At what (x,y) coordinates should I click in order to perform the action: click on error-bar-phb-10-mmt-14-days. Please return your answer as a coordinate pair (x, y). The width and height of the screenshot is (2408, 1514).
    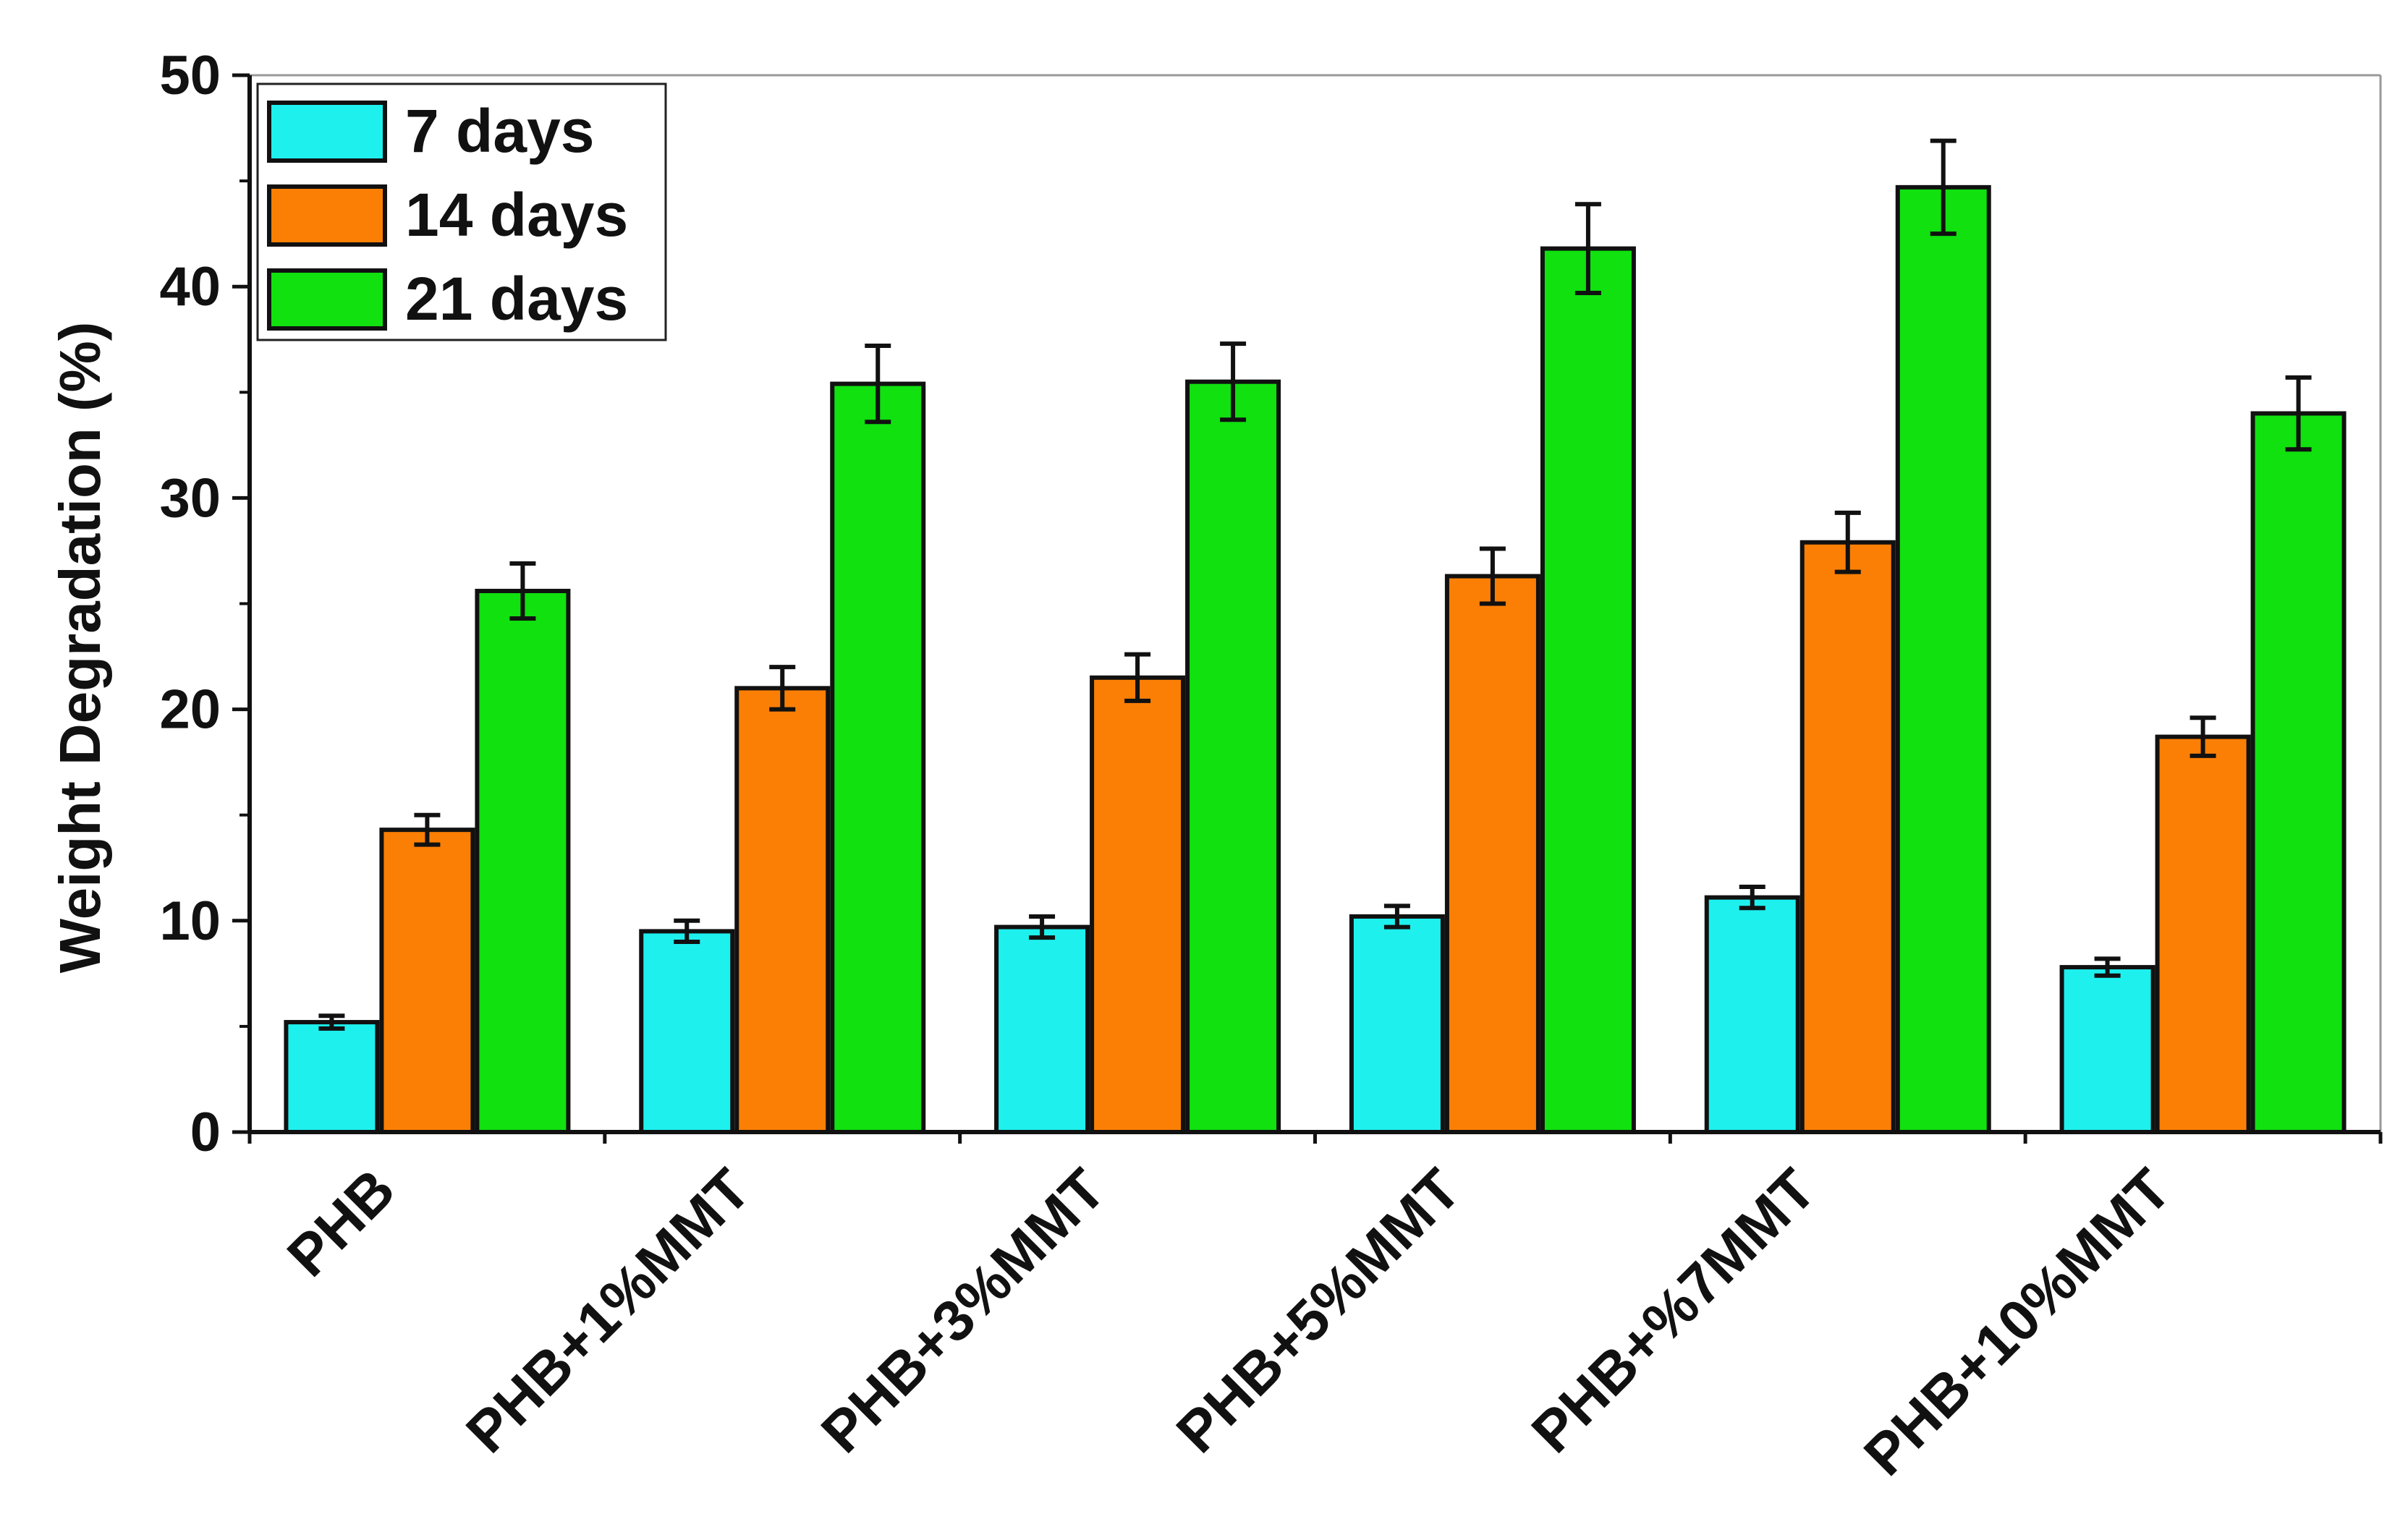
    Looking at the image, I should click on (2202, 737).